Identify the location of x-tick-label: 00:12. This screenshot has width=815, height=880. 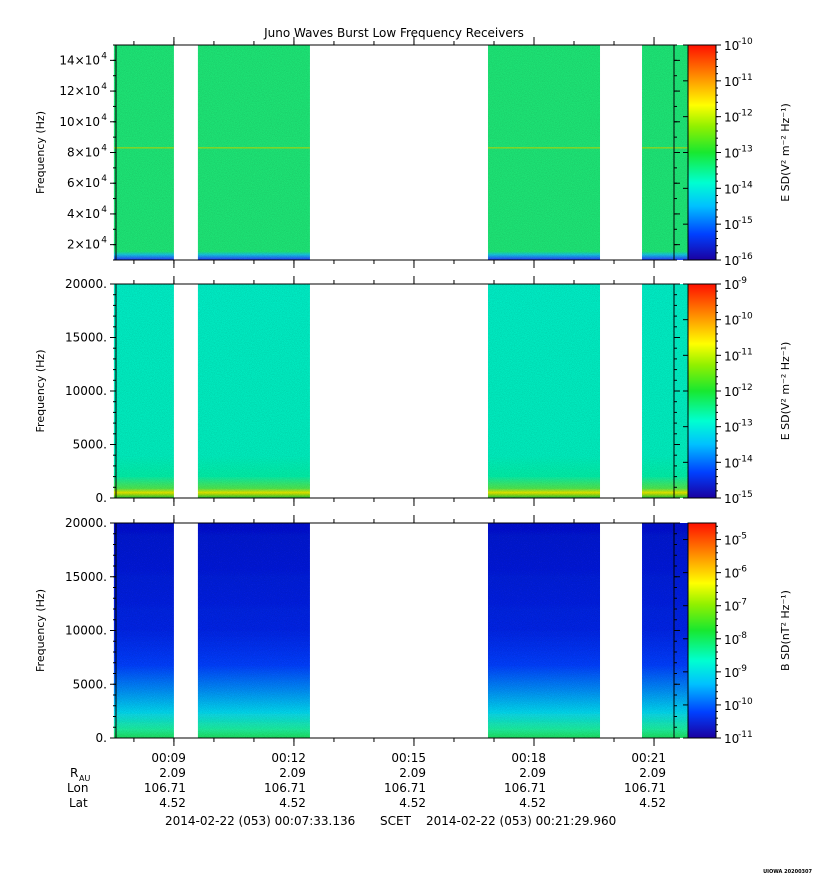
(288, 758).